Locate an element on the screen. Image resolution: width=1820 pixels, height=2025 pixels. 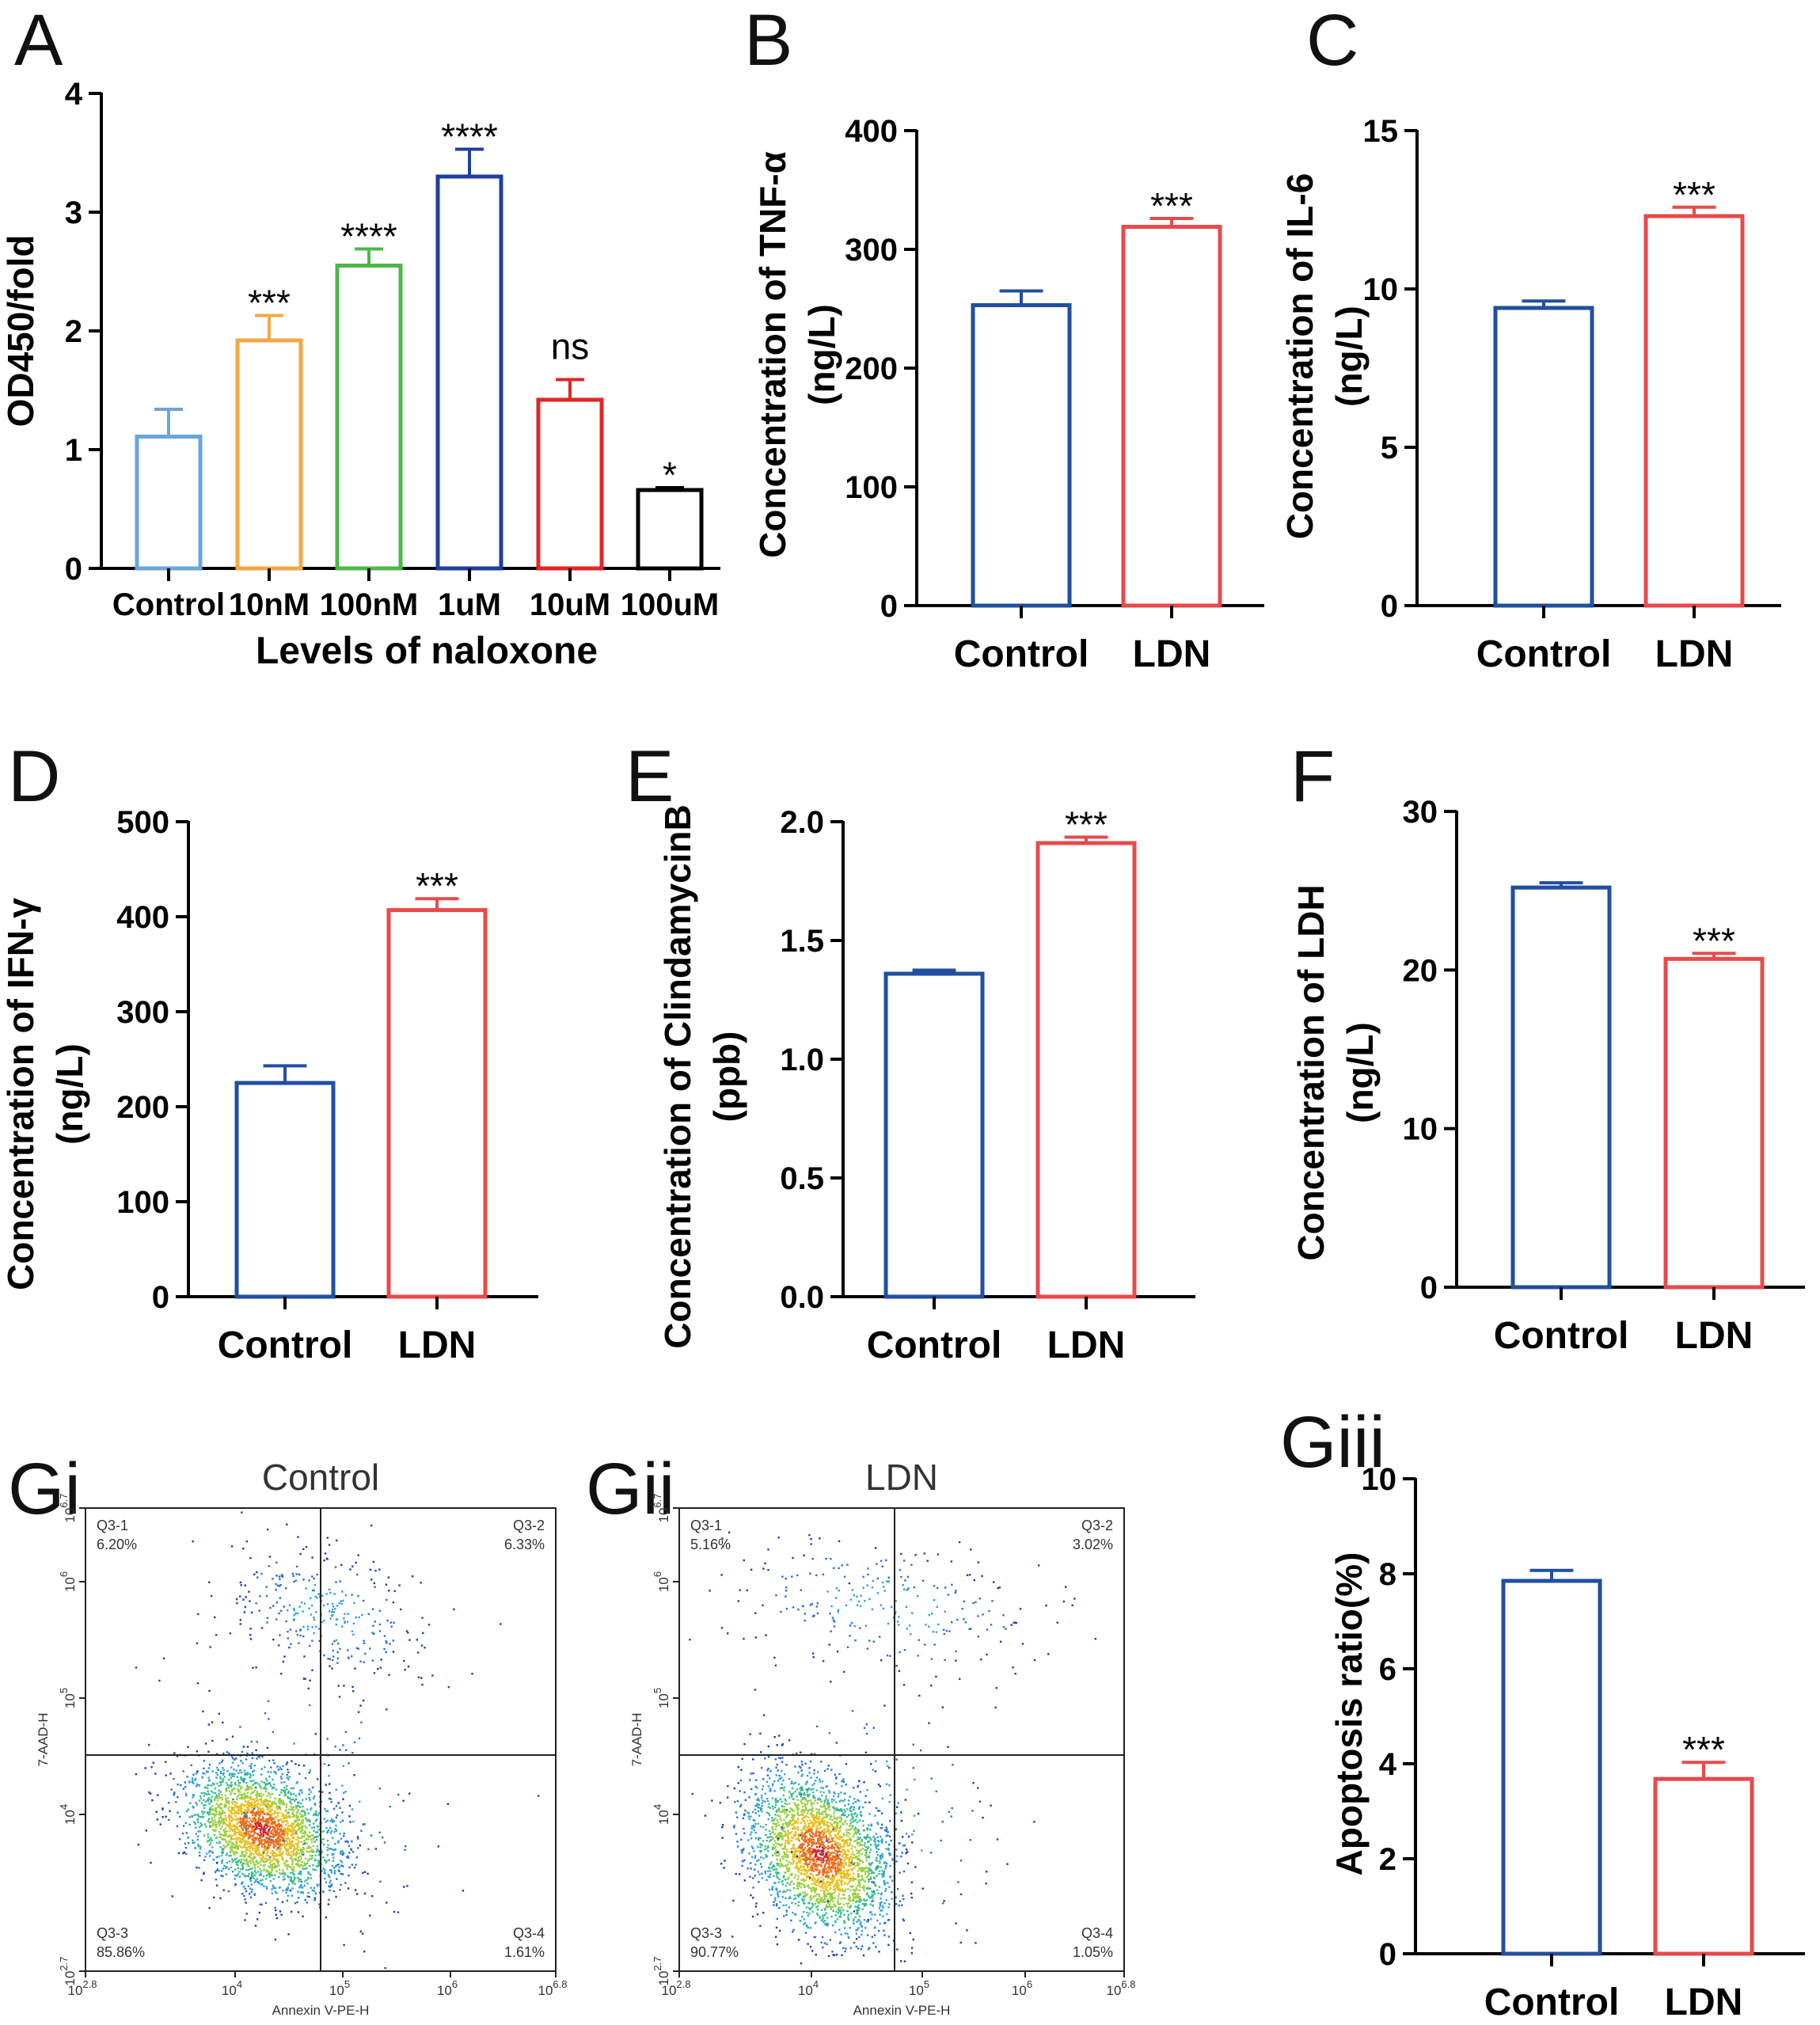
quadrant-value: 6.33% is located at coordinates (524, 1544).